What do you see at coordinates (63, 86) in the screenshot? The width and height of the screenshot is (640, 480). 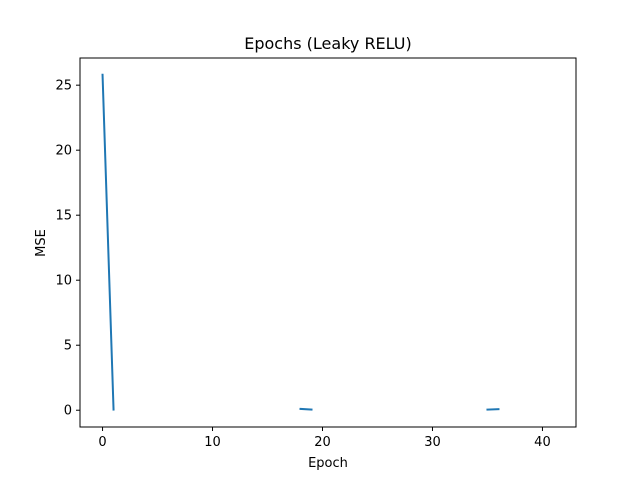 I see `y-tick-label: 25` at bounding box center [63, 86].